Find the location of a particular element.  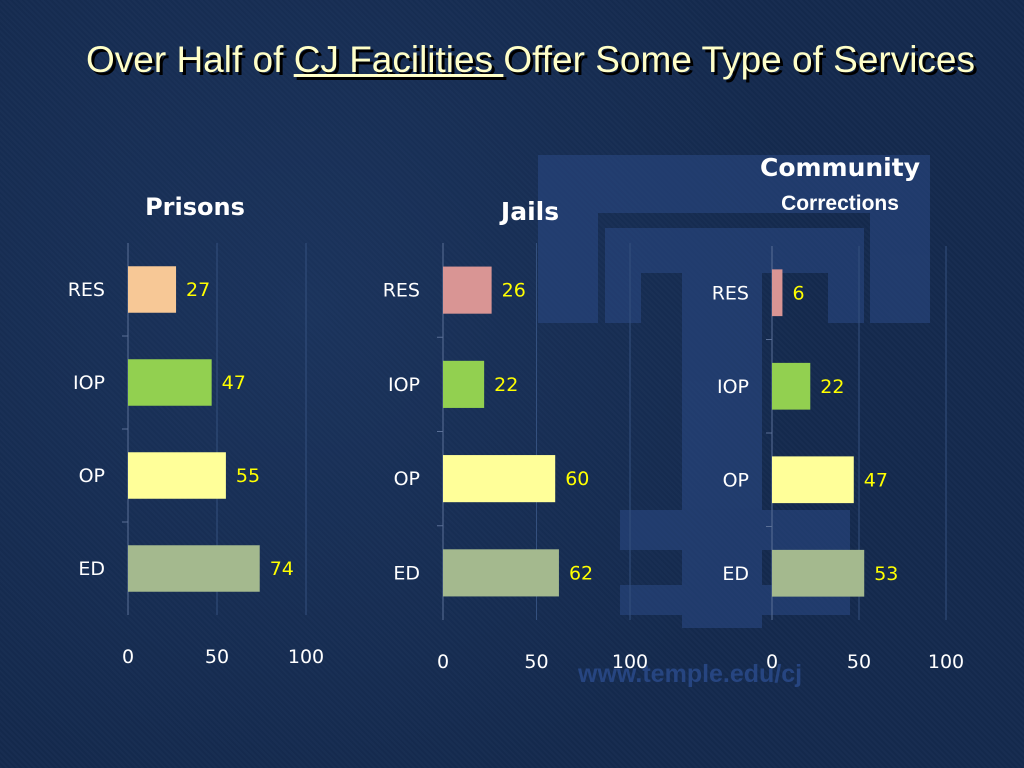

title-underlined-term: CJ Facilities is located at coordinates (398, 59).